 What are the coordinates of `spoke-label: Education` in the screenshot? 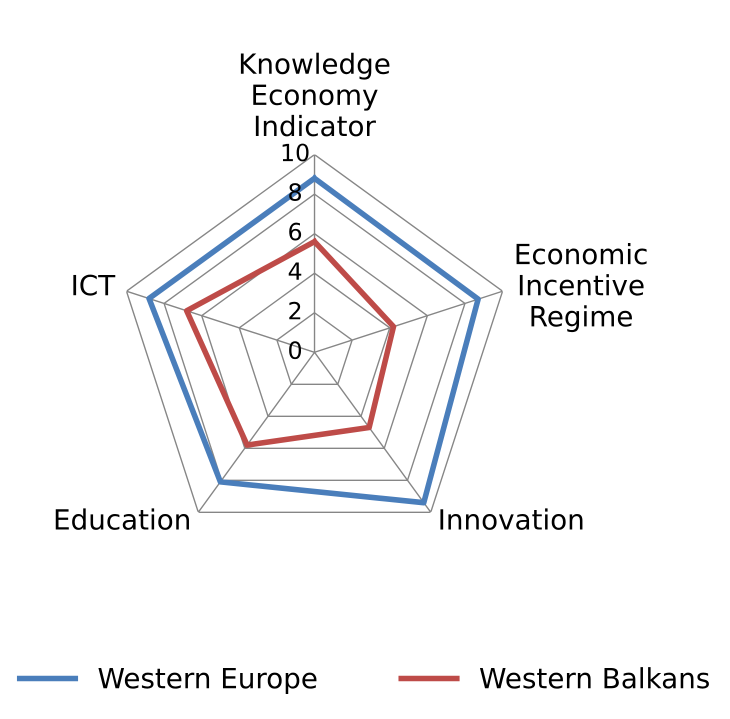 It's located at (122, 519).